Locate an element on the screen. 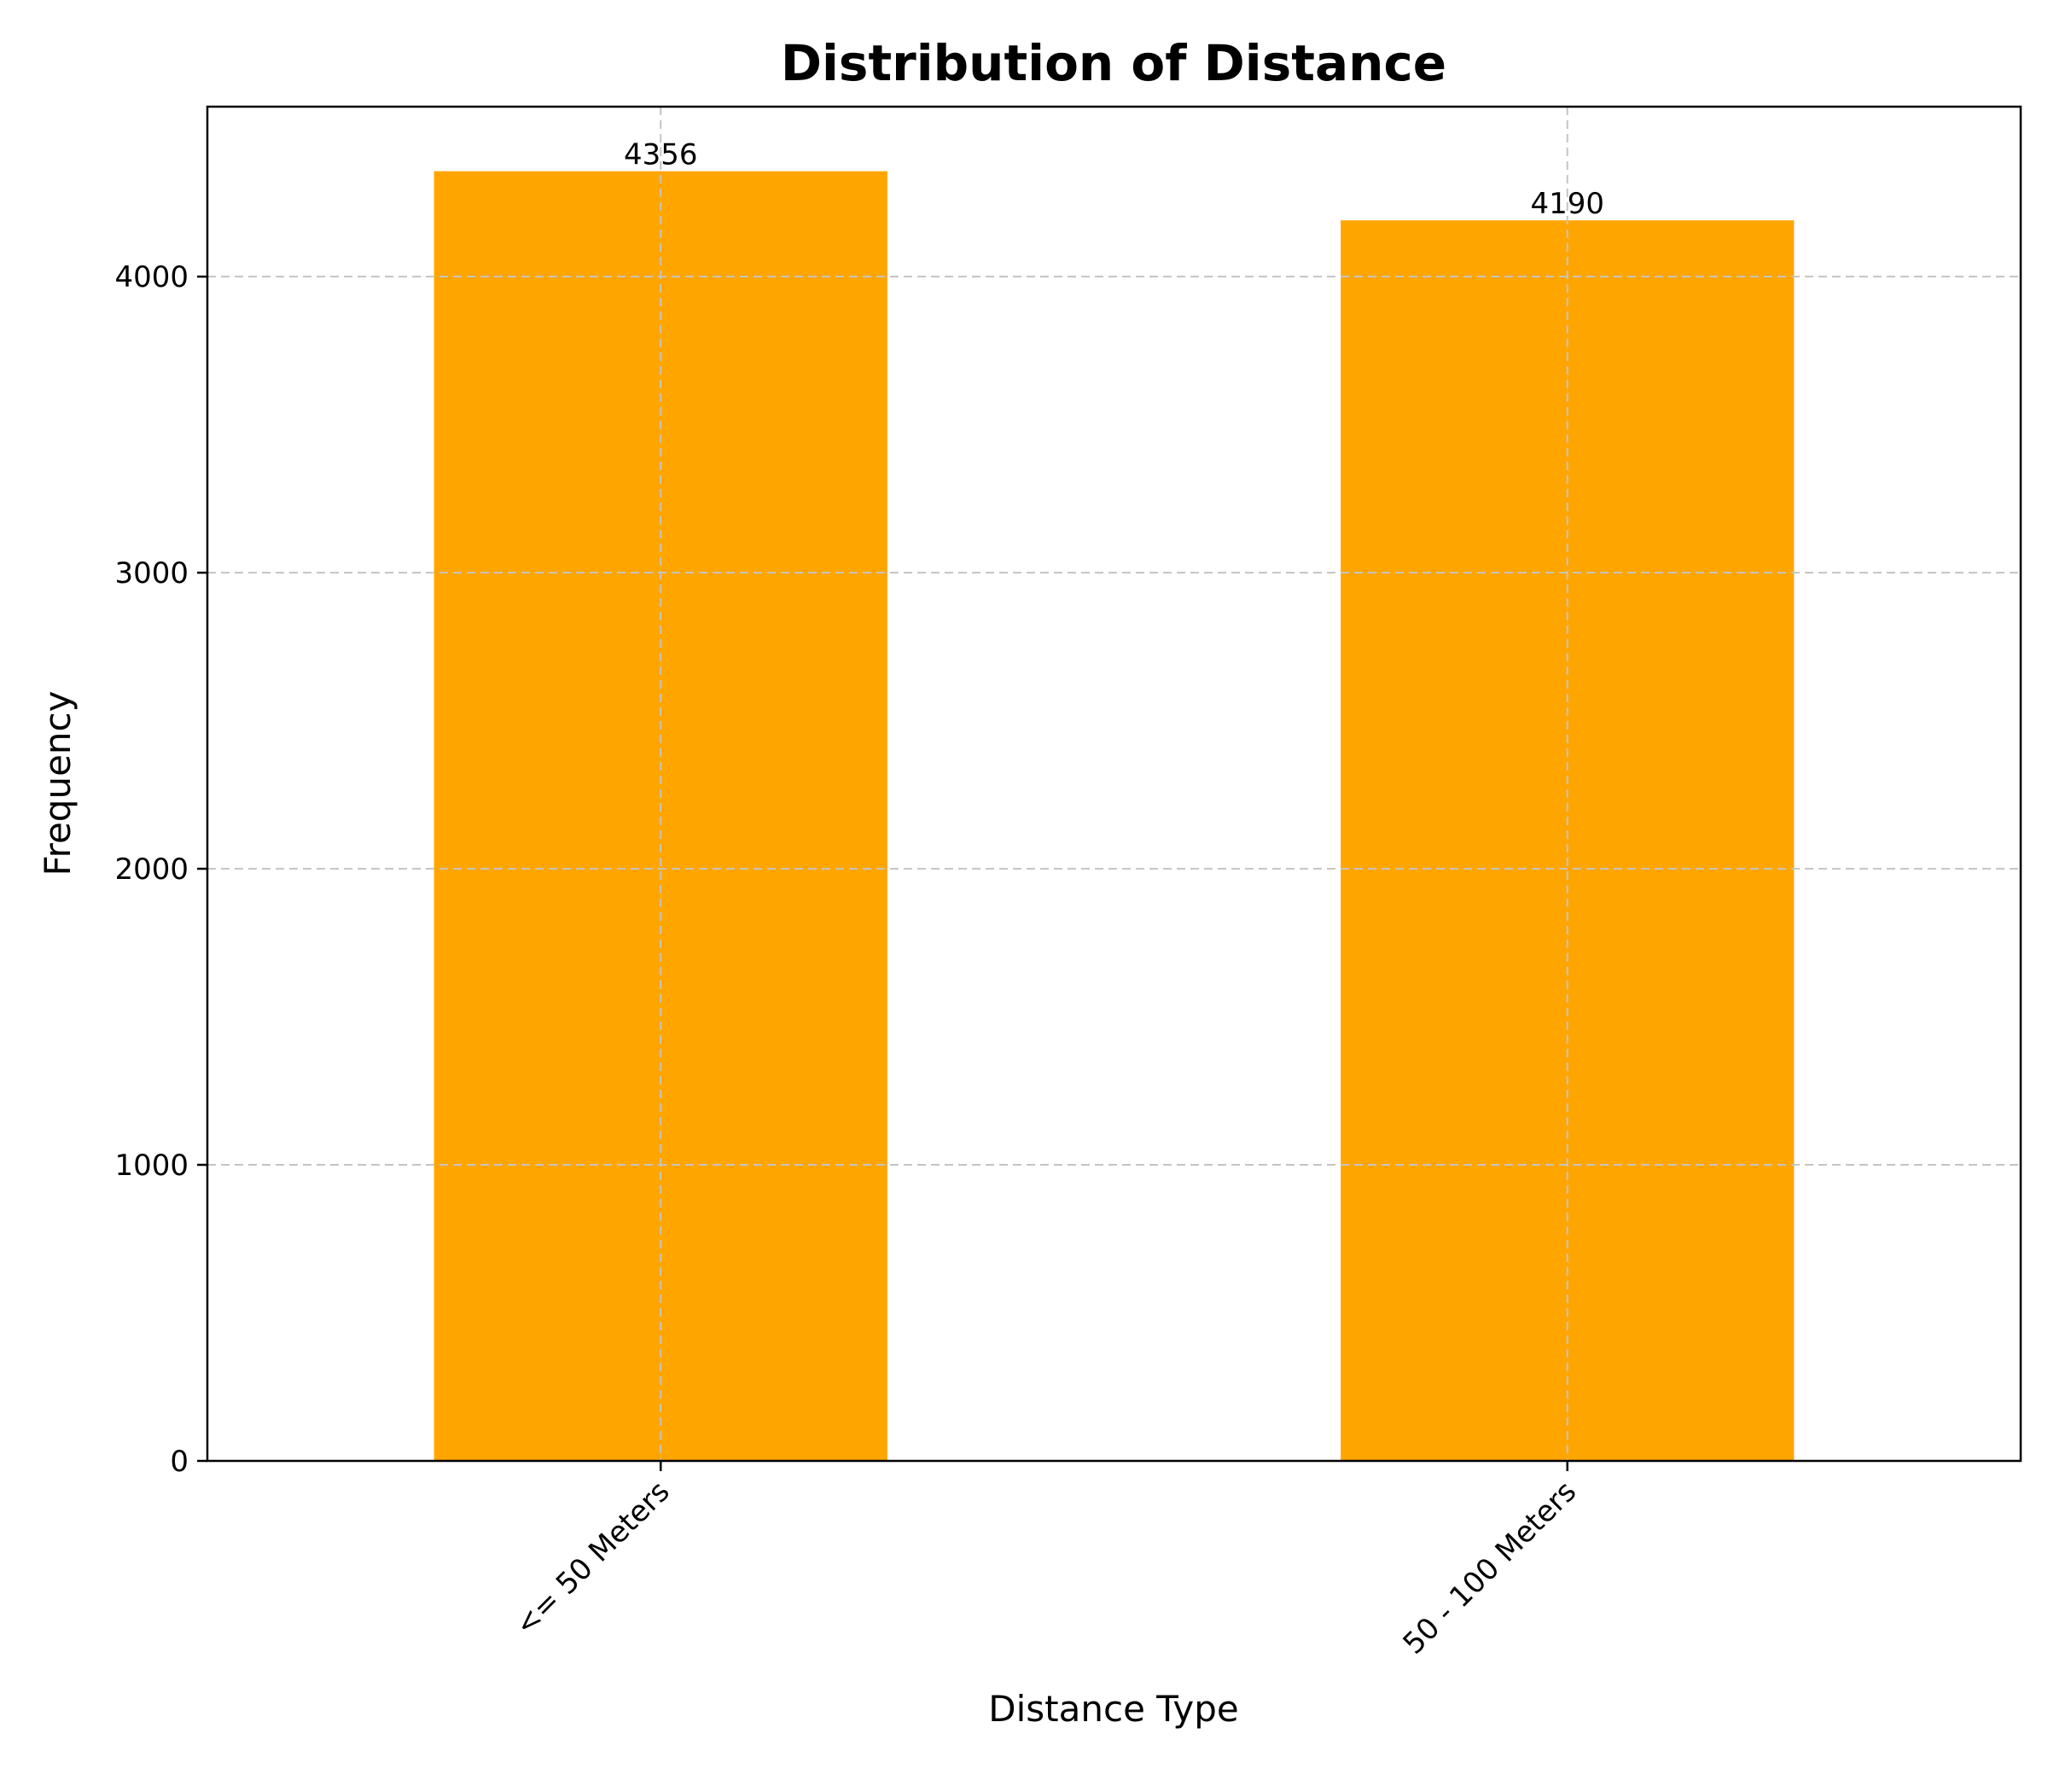 Image resolution: width=2048 pixels, height=1792 pixels. x-tick-label: <= 50 Meters is located at coordinates (593, 1559).